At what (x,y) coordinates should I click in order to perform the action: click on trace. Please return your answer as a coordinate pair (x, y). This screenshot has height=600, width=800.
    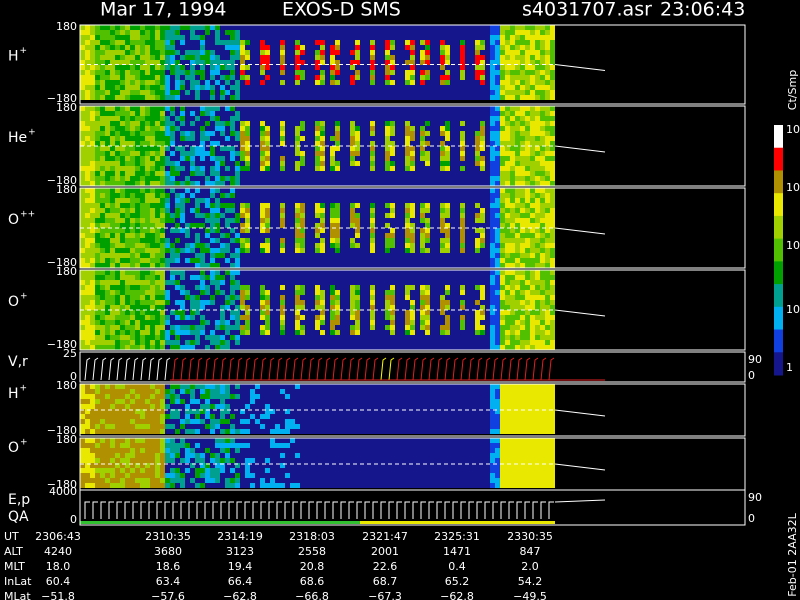
    Looking at the image, I should click on (580, 67).